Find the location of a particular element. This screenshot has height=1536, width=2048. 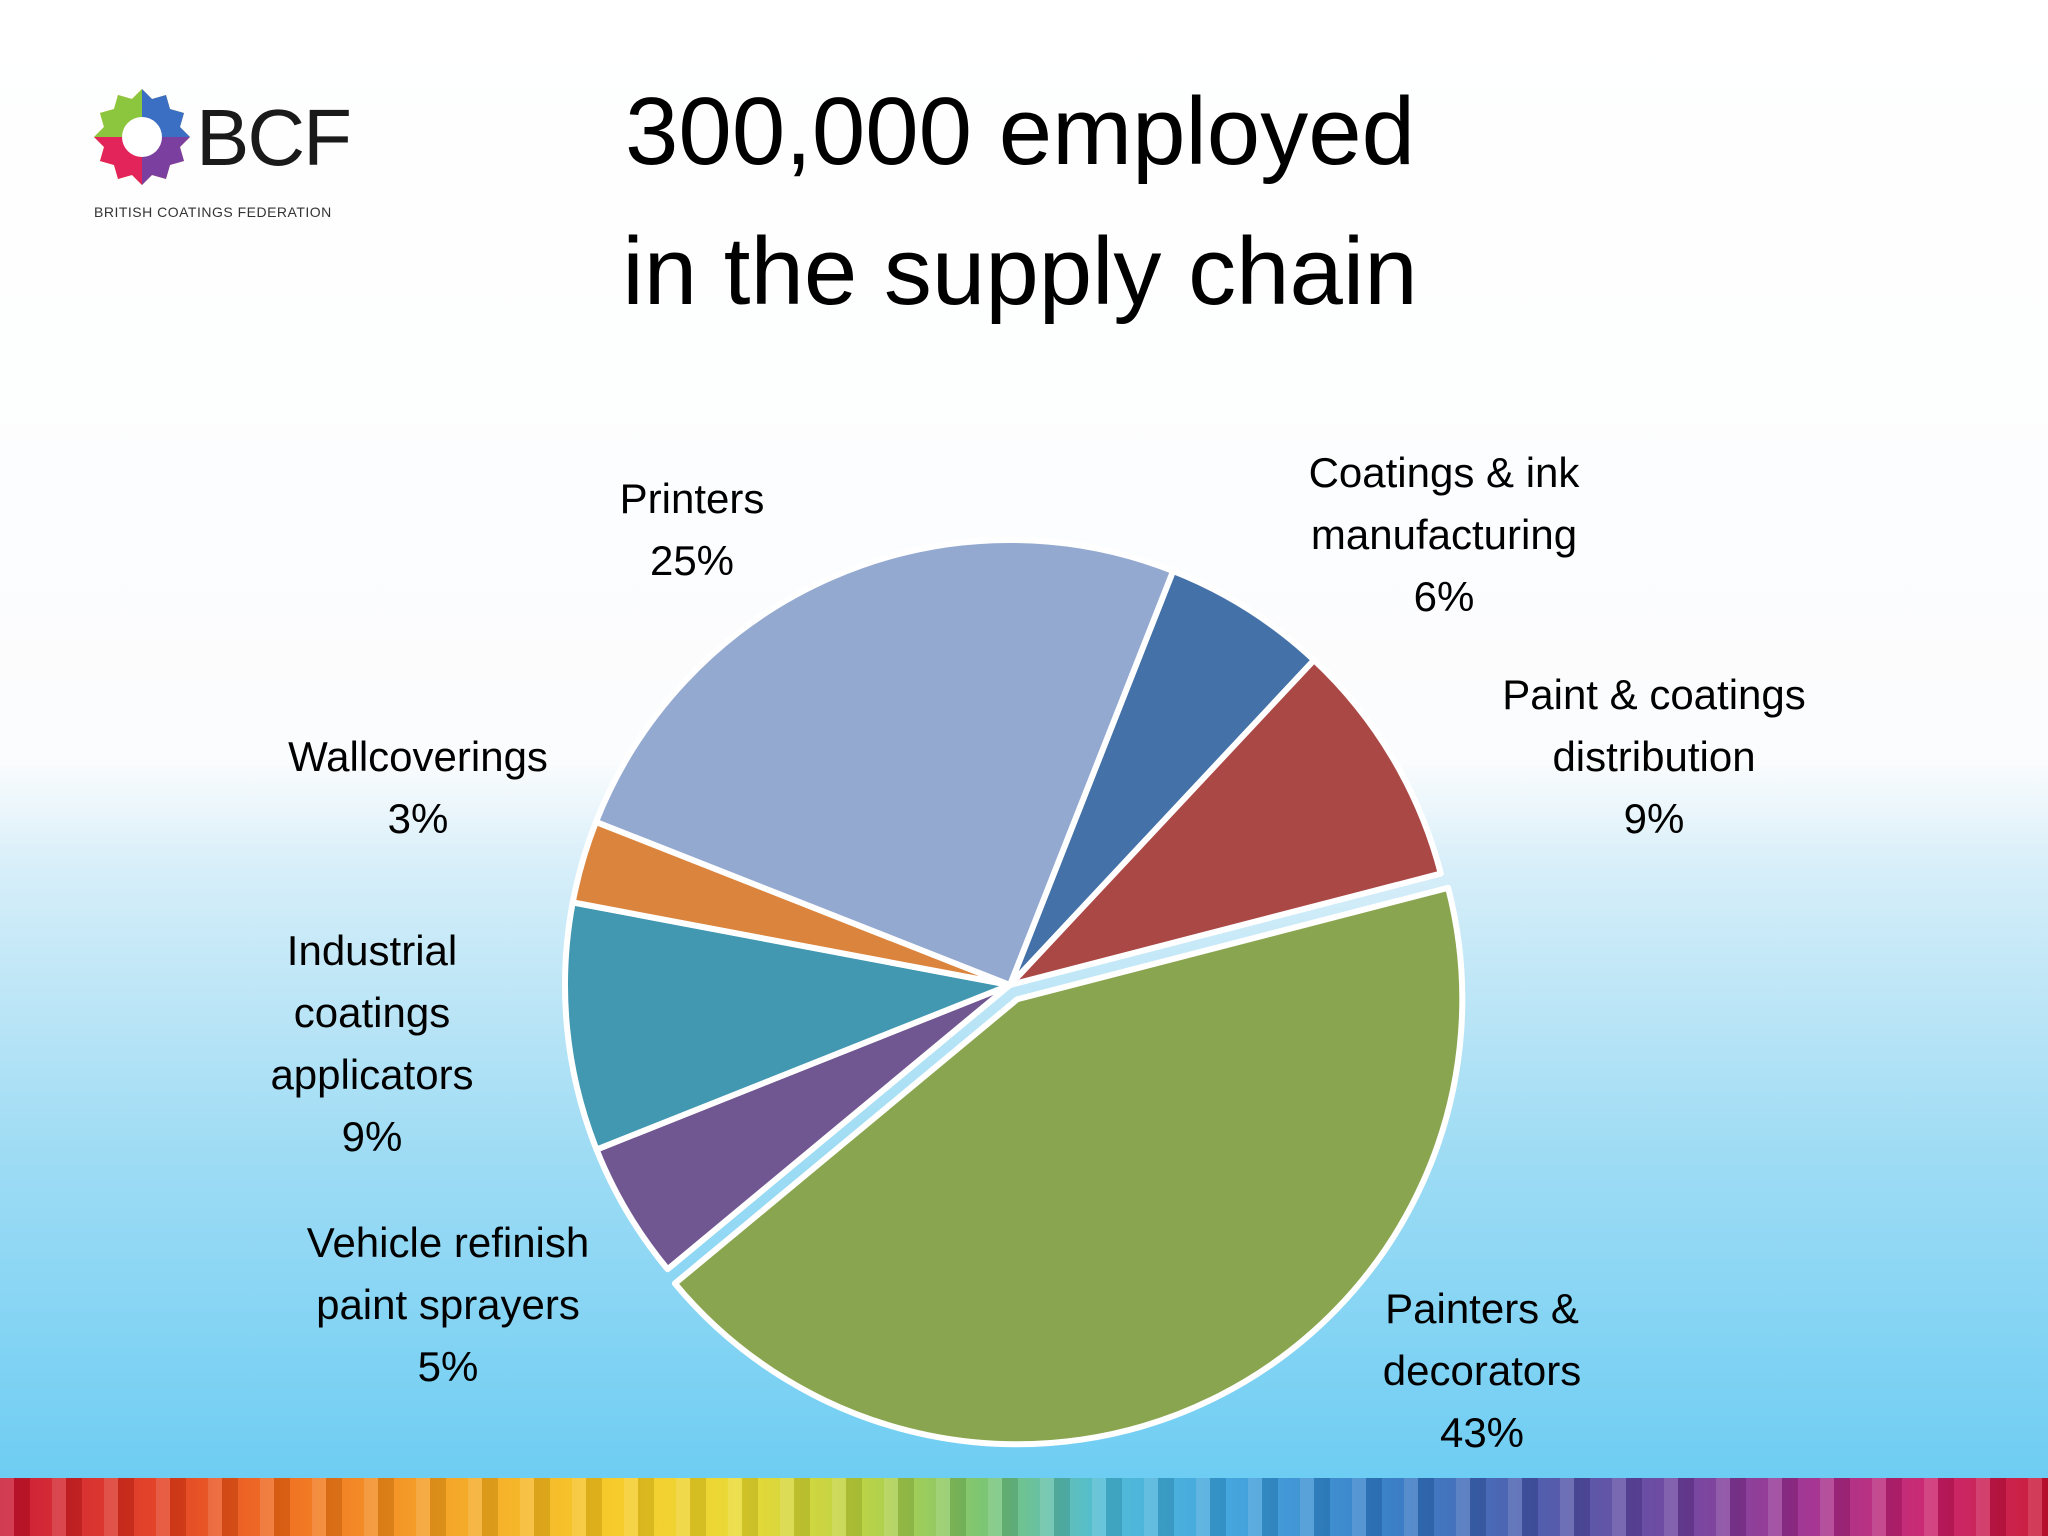

data-label-text: Painters & is located at coordinates (1482, 1308).